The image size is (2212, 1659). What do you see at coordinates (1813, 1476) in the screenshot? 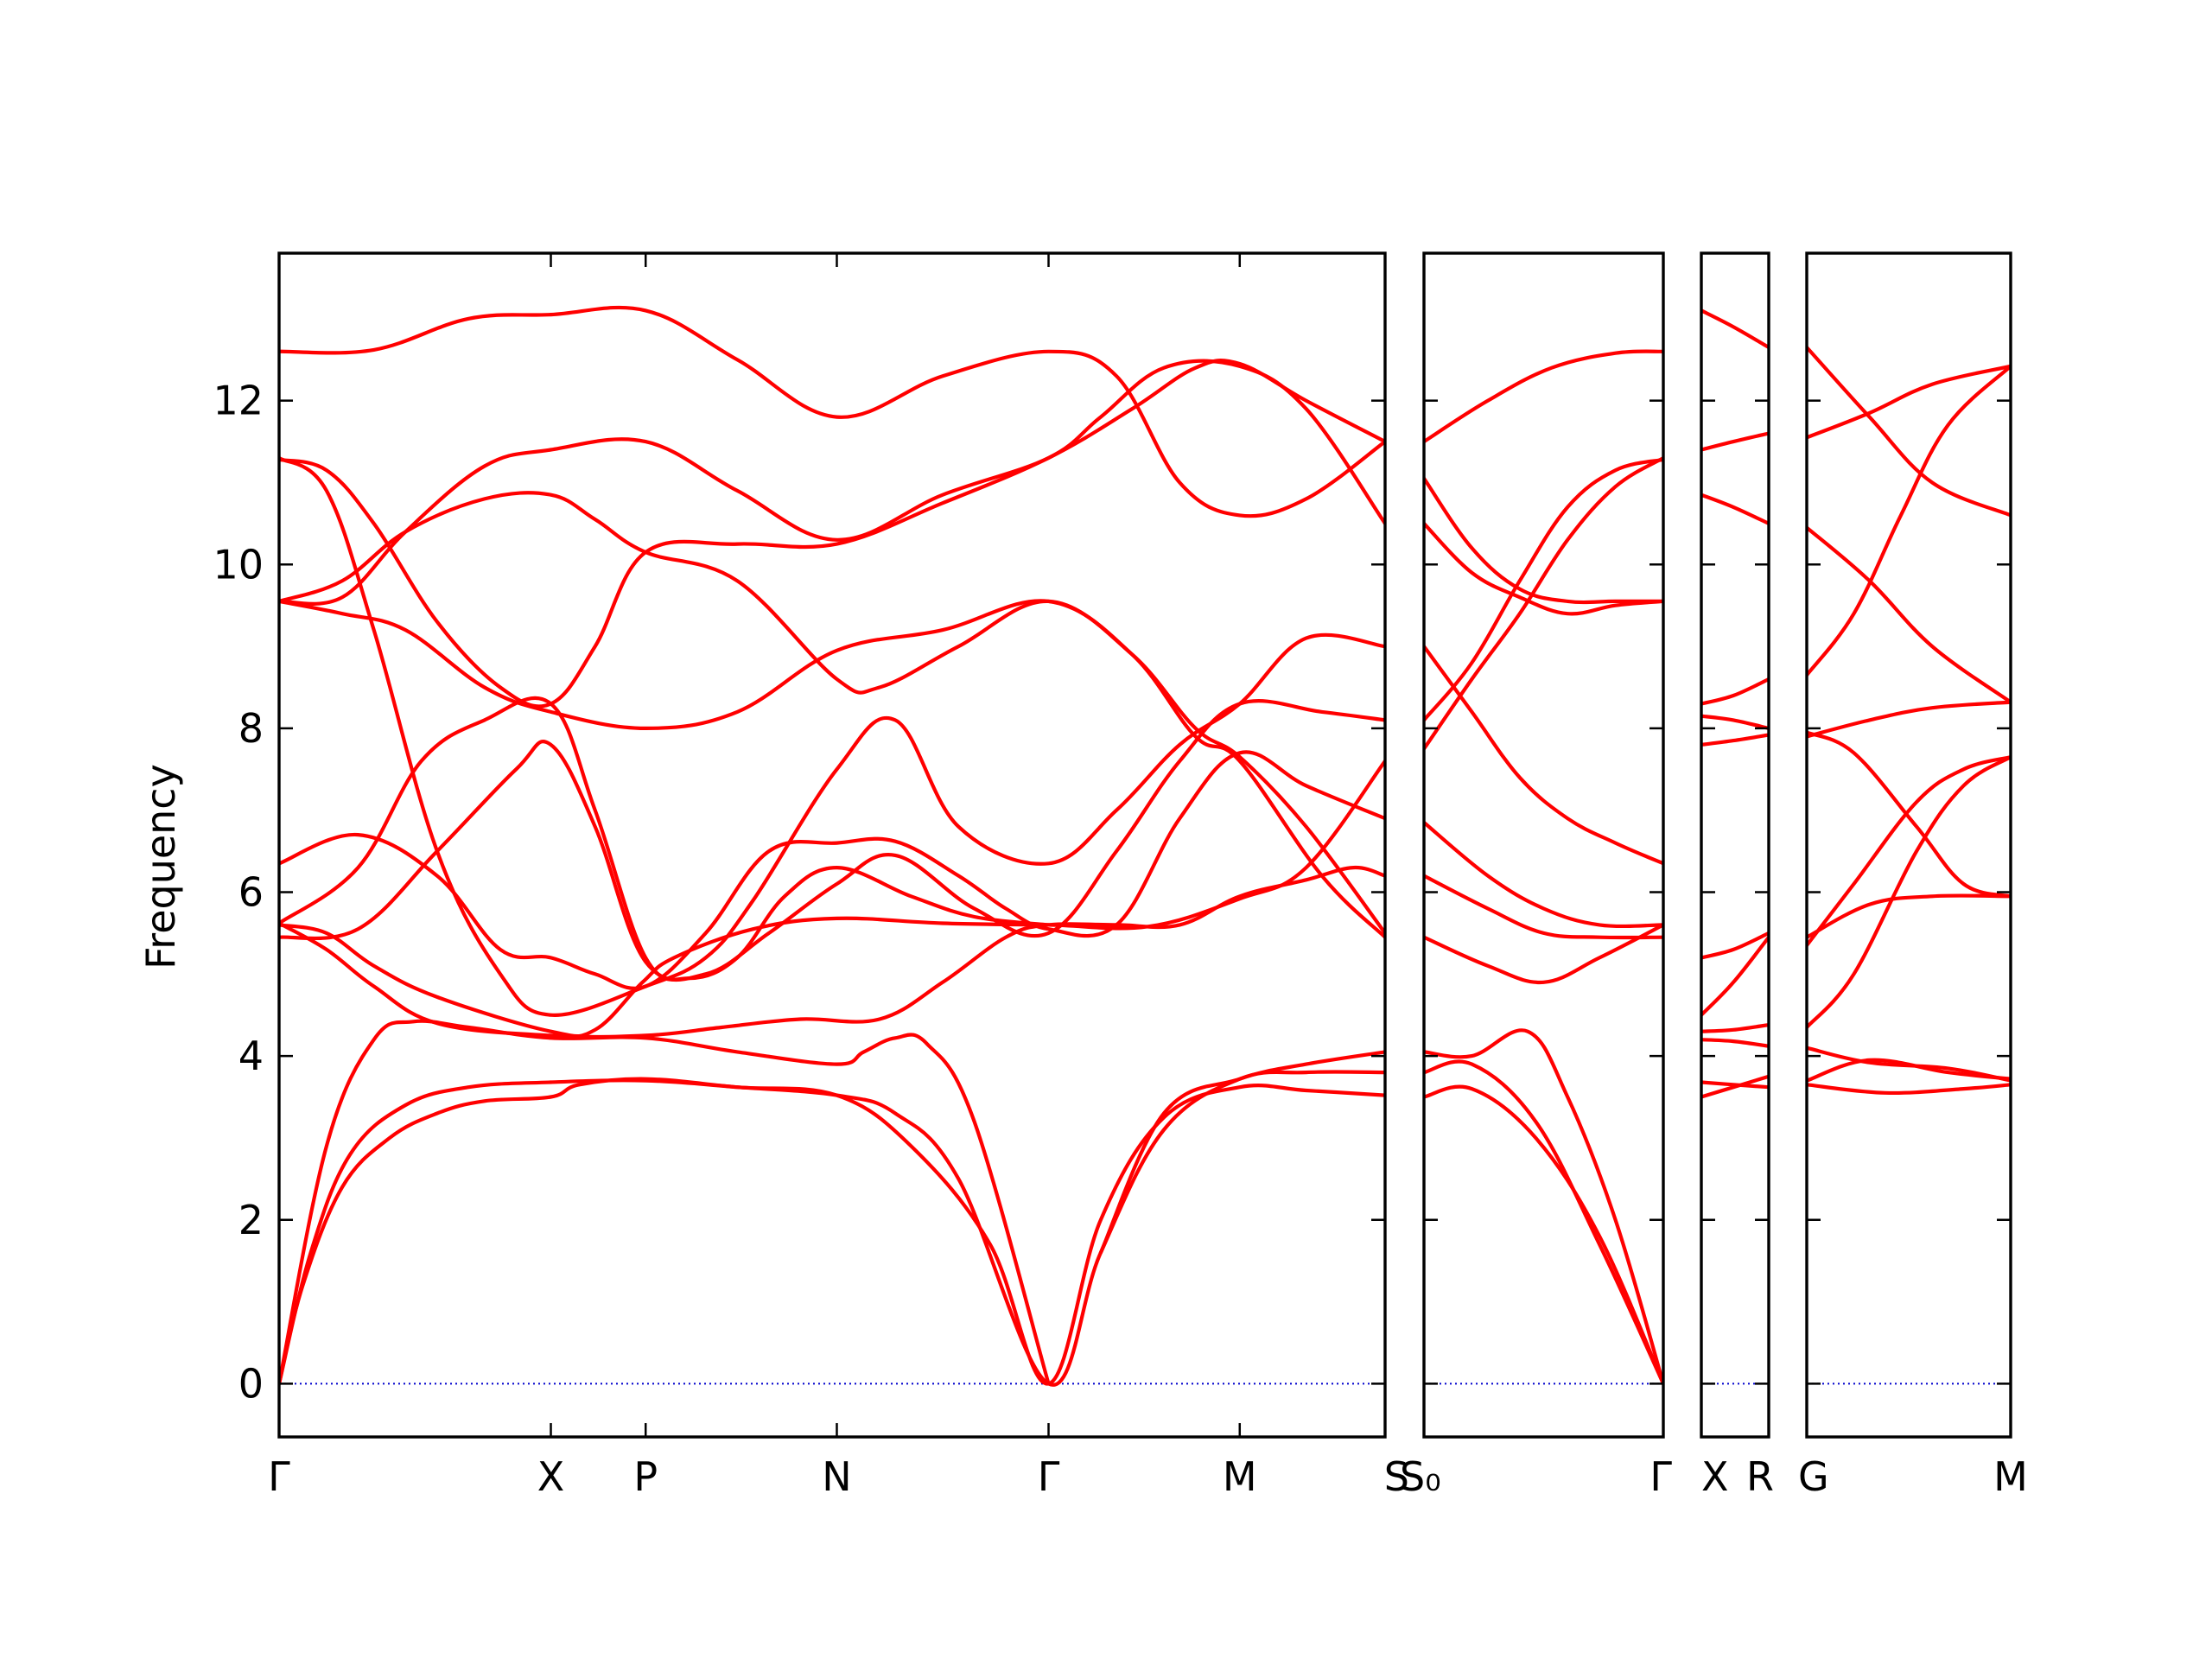
I see `x-tick-label: G` at bounding box center [1813, 1476].